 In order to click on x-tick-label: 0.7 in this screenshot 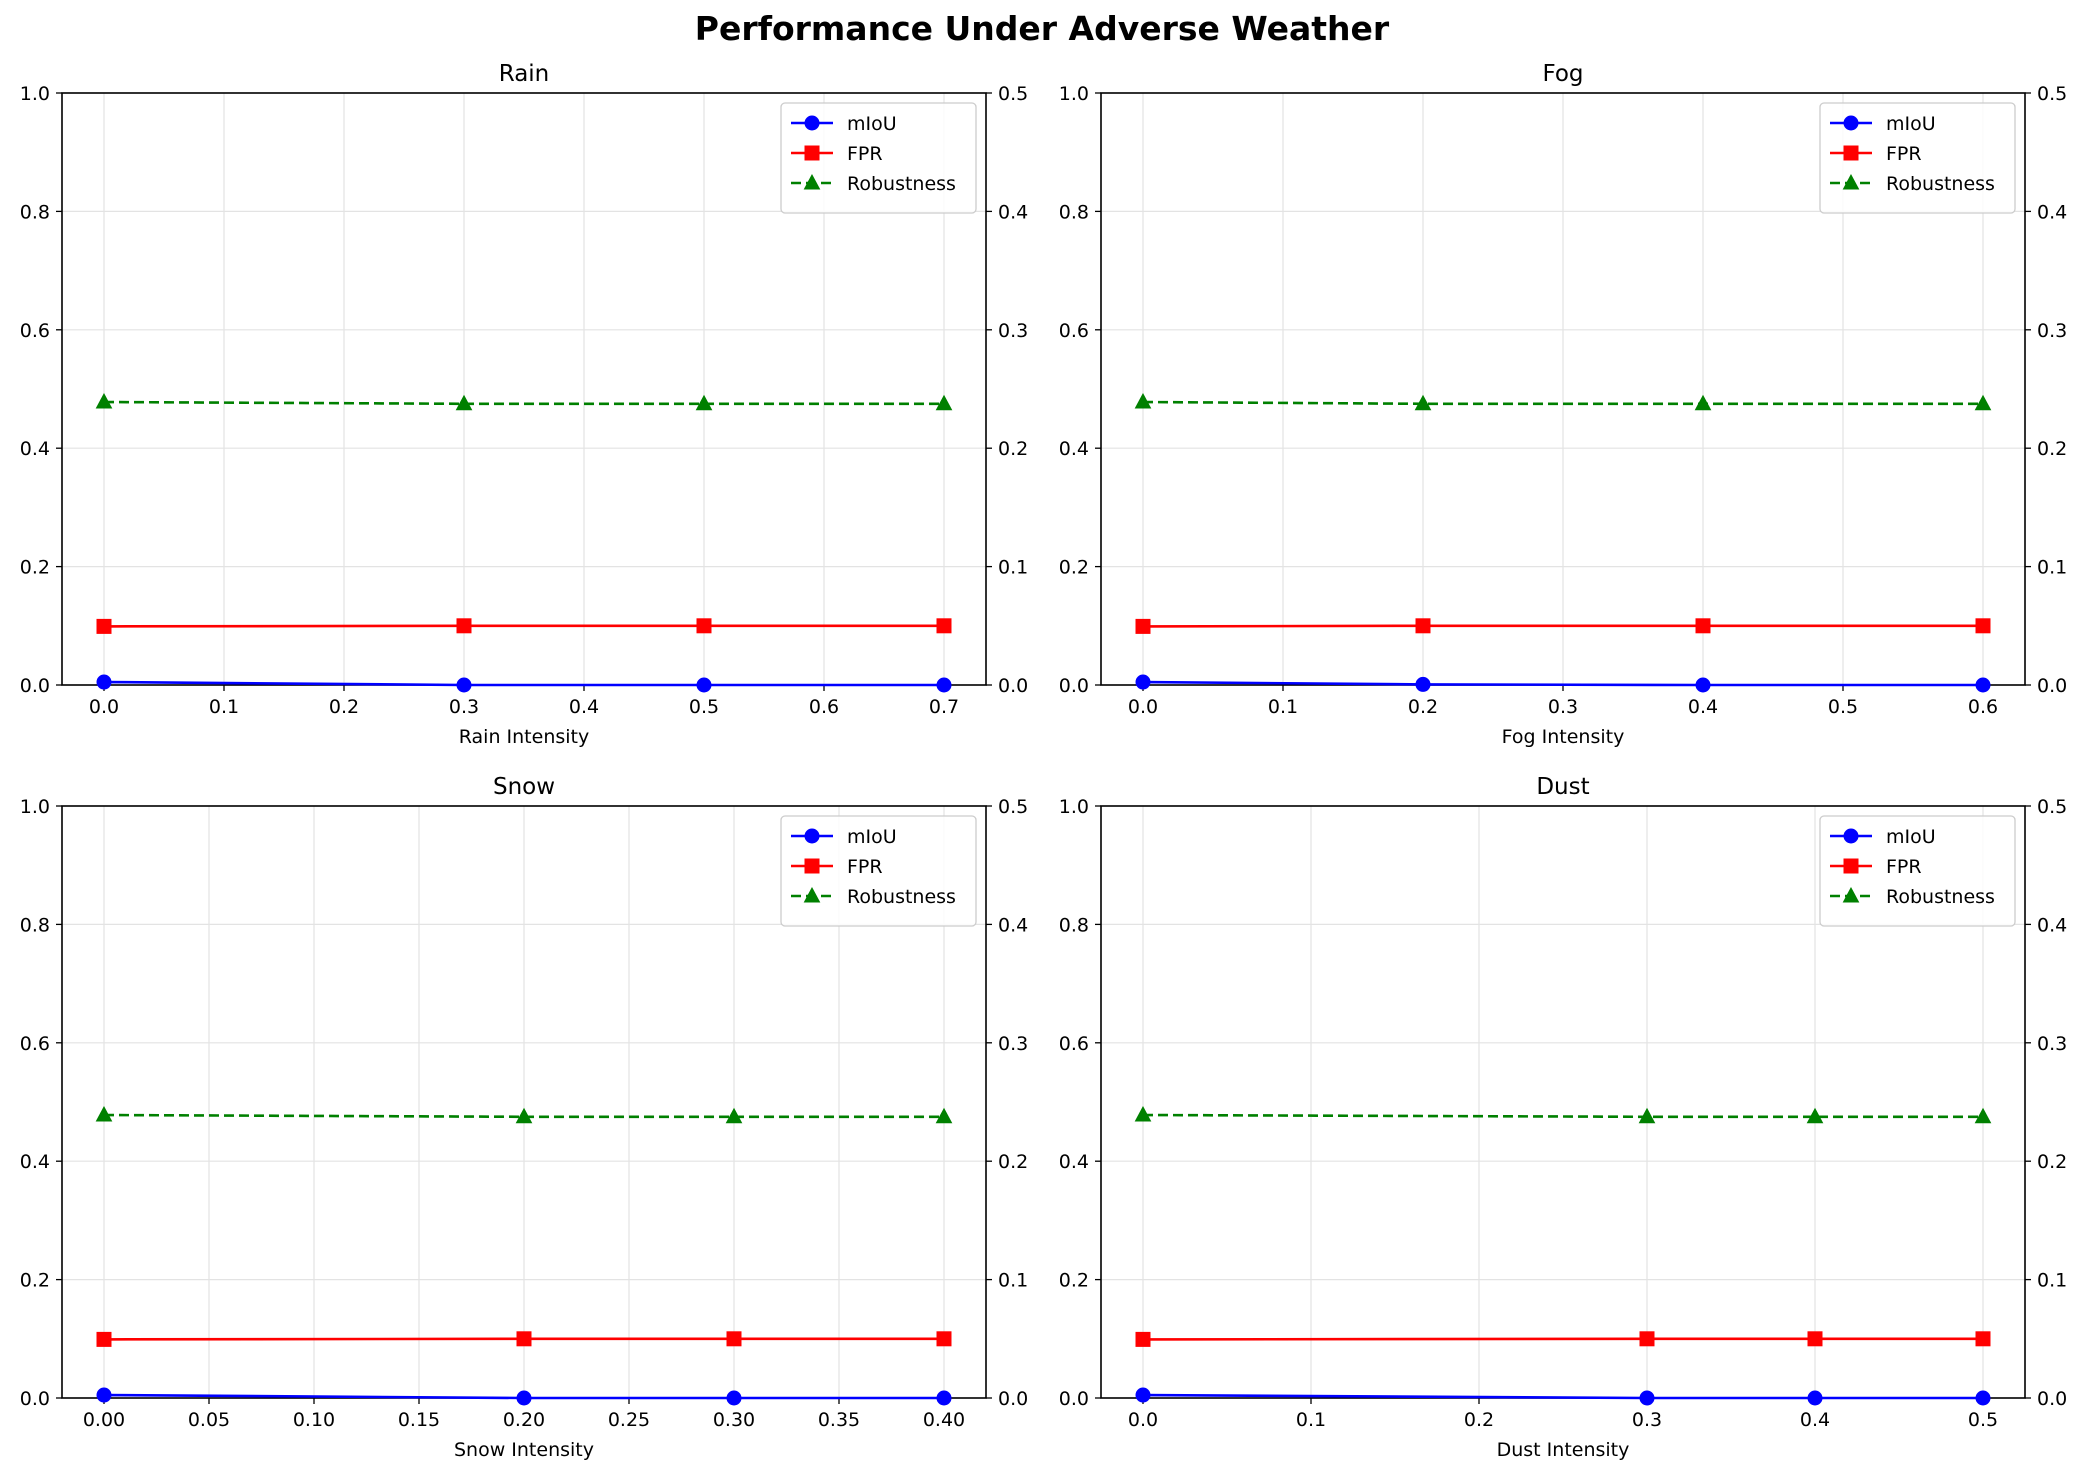, I will do `click(944, 707)`.